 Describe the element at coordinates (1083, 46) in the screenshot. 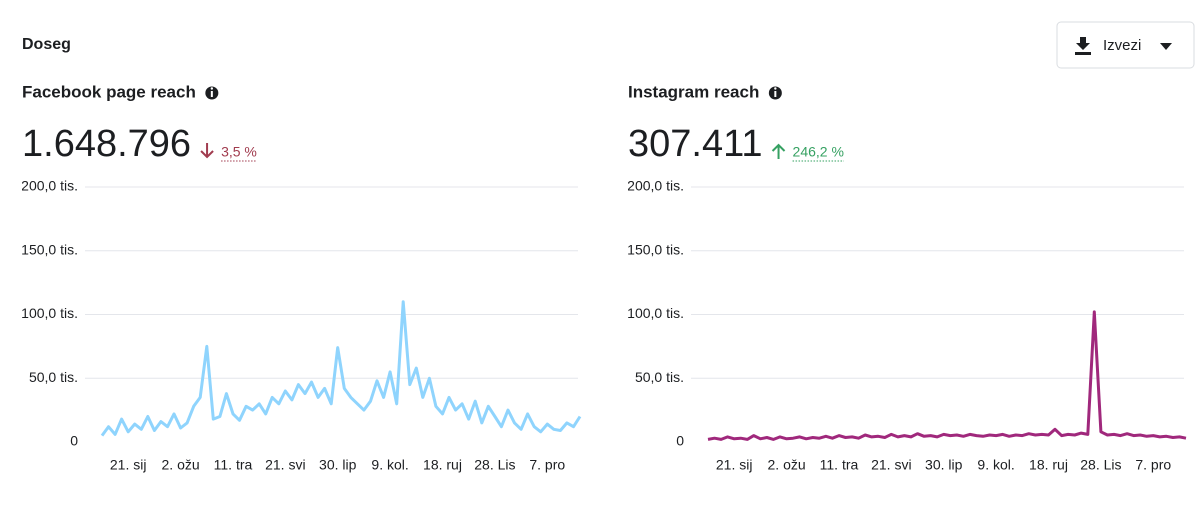

I see `download-icon` at that location.